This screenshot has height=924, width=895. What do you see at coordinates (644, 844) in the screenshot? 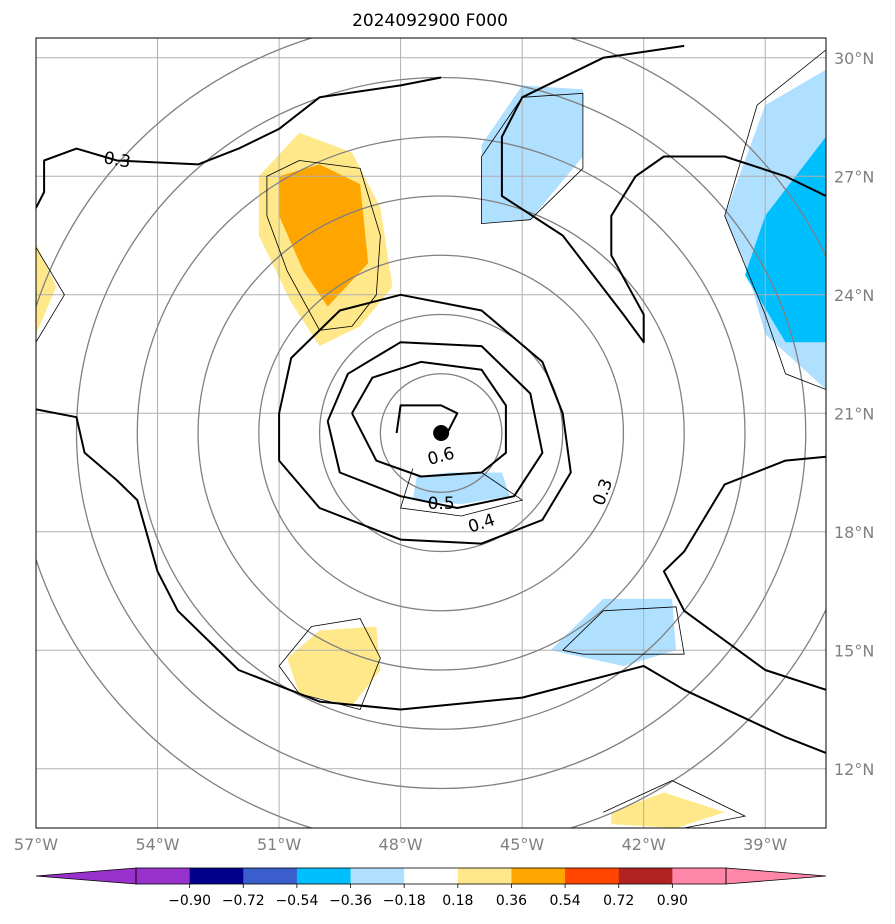
I see `x-tick-label-5: 42°W` at bounding box center [644, 844].